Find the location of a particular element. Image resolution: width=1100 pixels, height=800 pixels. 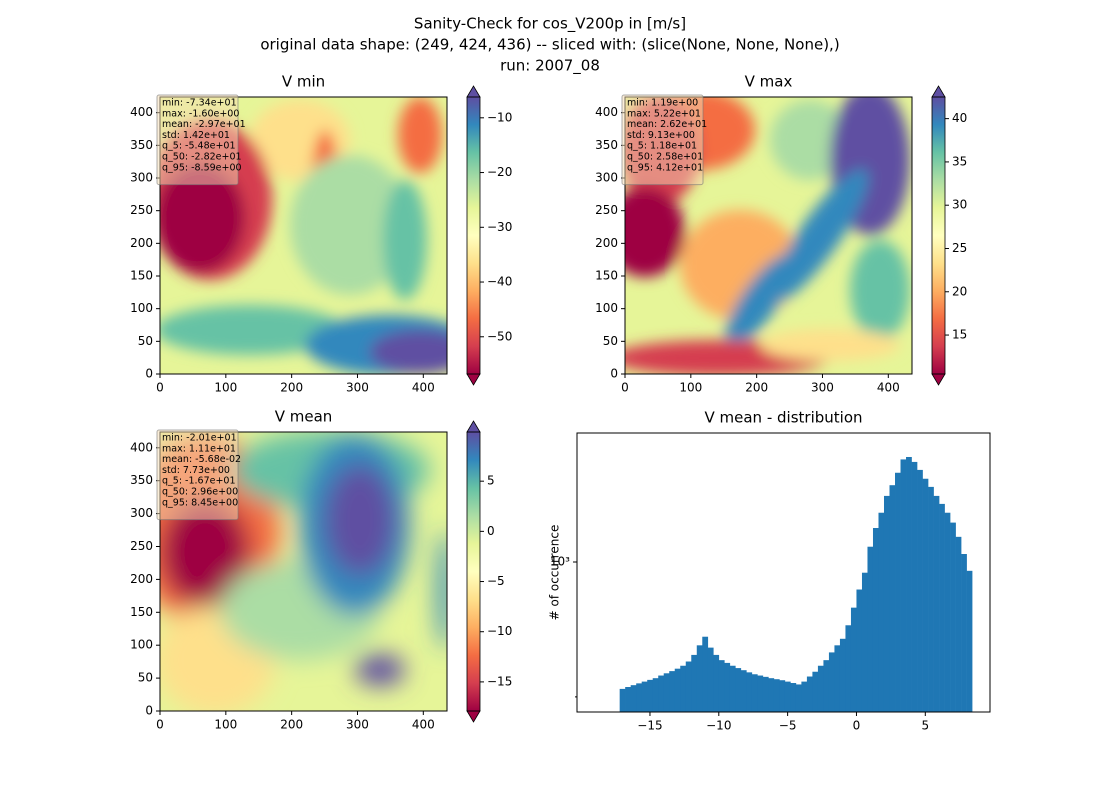

y-axis-label: # of occurrence is located at coordinates (555, 573).